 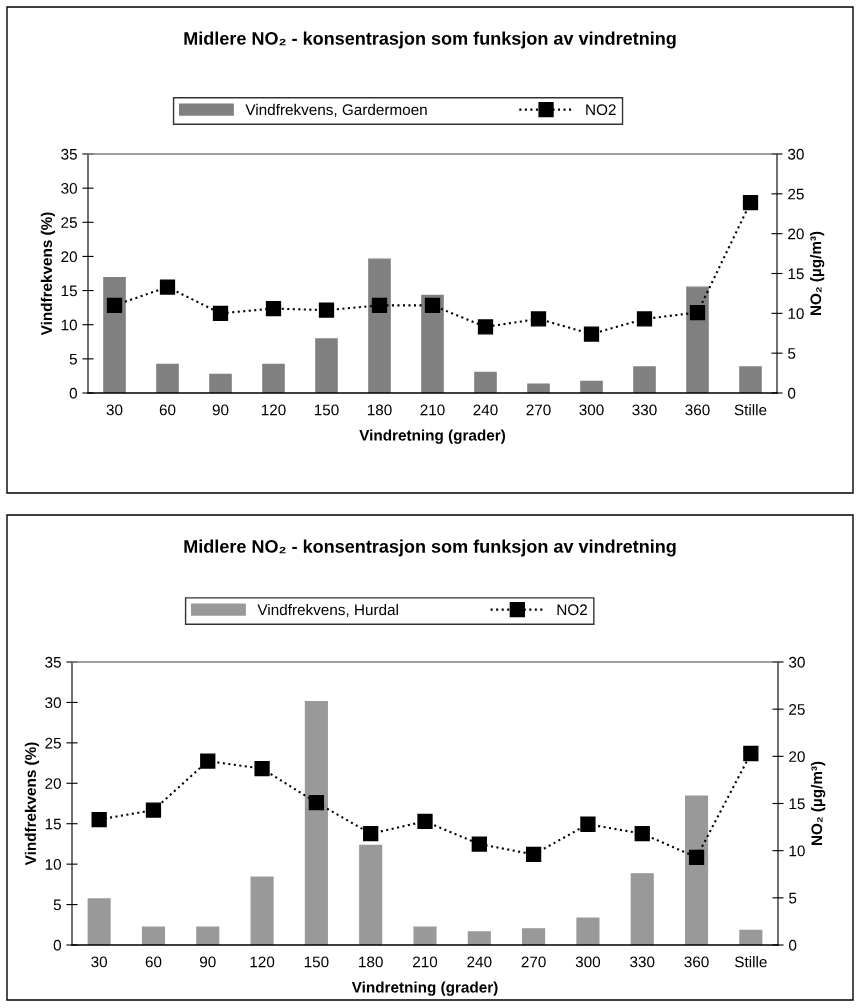 What do you see at coordinates (750, 962) in the screenshot?
I see `x-tick-label: Stille` at bounding box center [750, 962].